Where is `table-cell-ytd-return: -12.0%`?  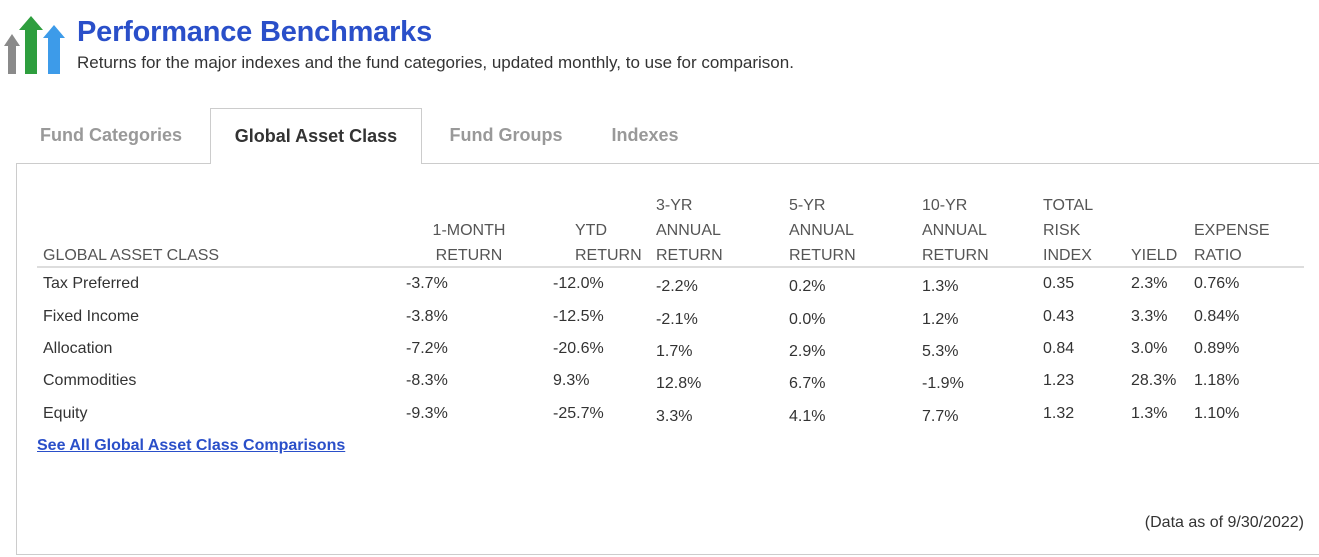 table-cell-ytd-return: -12.0% is located at coordinates (578, 283).